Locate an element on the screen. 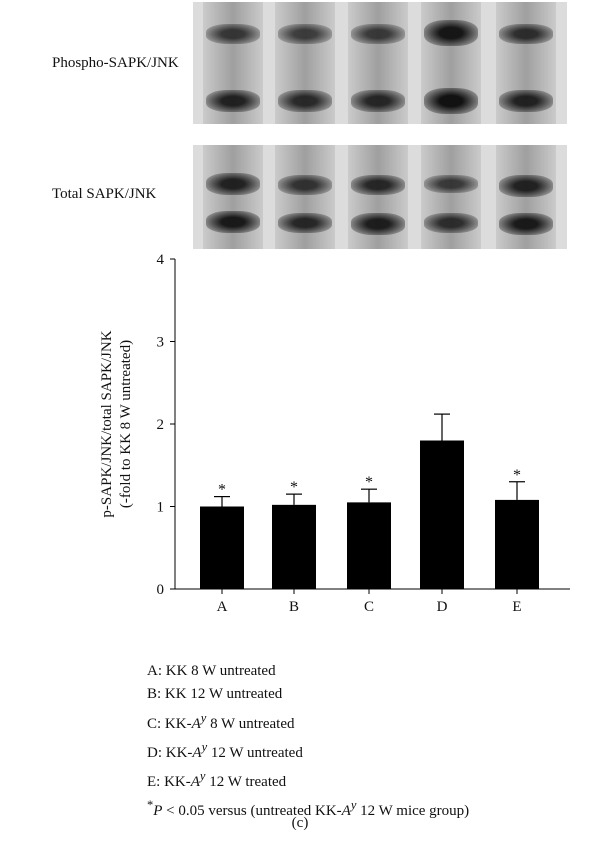 Image resolution: width=600 pixels, height=849 pixels. bar-a is located at coordinates (222, 547).